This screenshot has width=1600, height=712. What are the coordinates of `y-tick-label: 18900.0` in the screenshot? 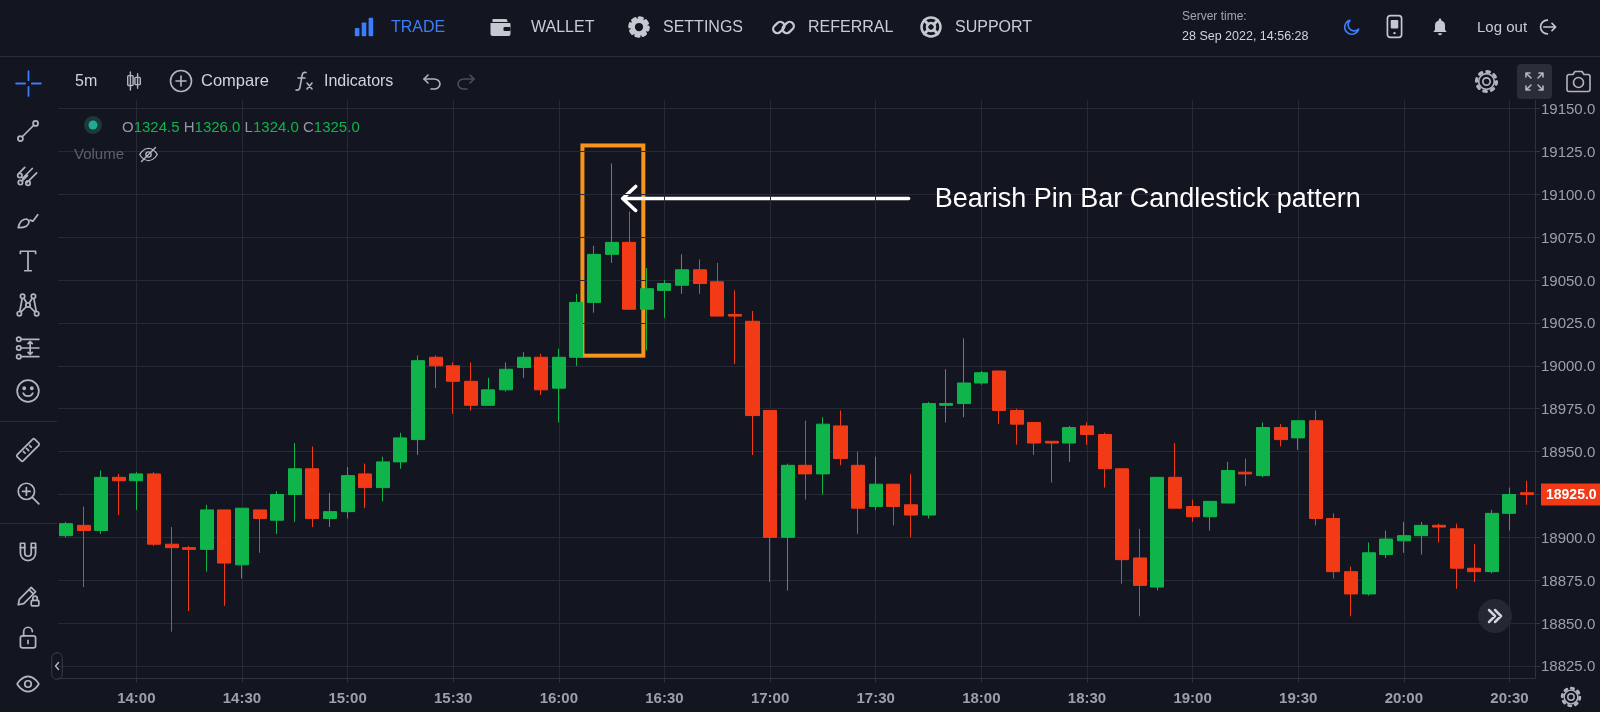 It's located at (1568, 537).